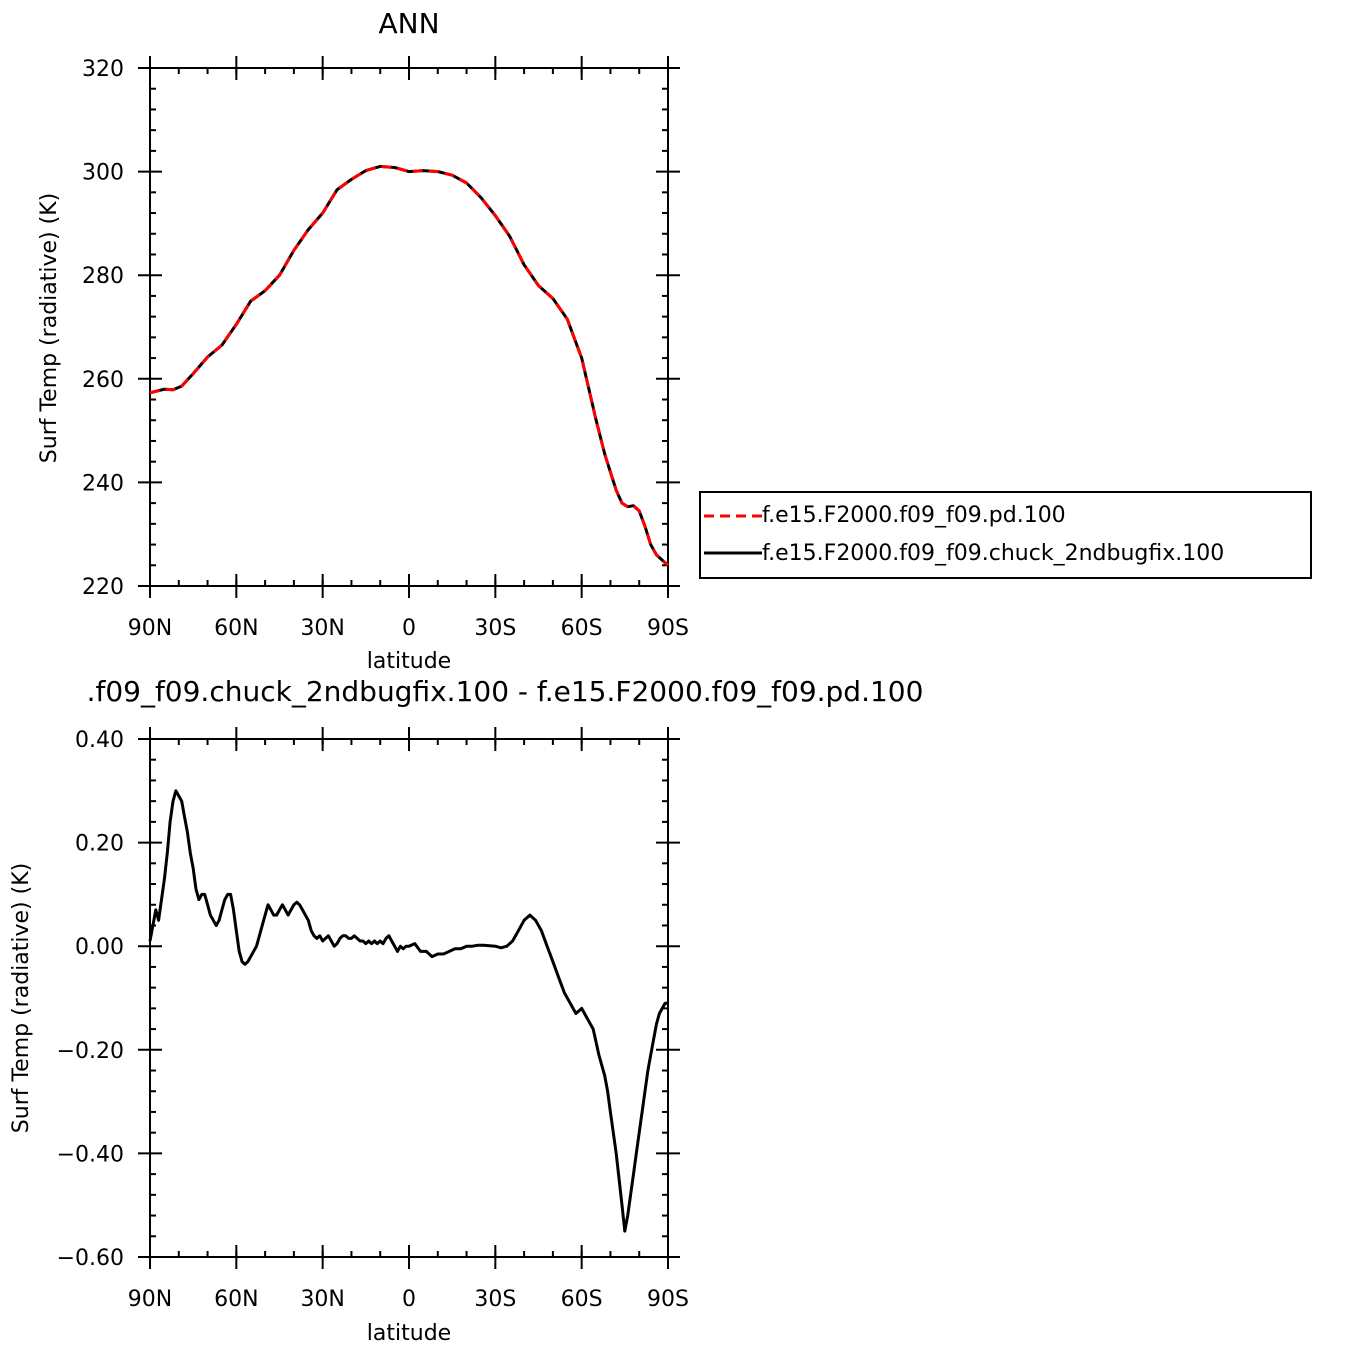 Image resolution: width=1349 pixels, height=1352 pixels. Describe the element at coordinates (409, 628) in the screenshot. I see `top-x-tick-label: 0` at that location.